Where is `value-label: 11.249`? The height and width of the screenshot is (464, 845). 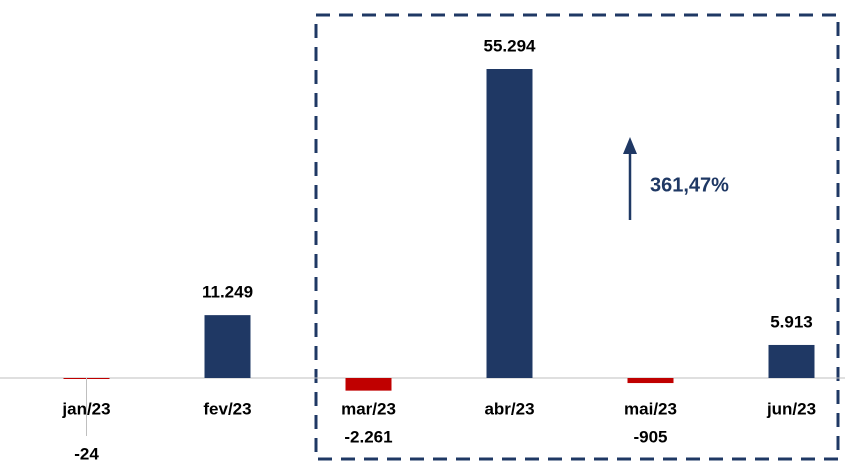 value-label: 11.249 is located at coordinates (227, 292).